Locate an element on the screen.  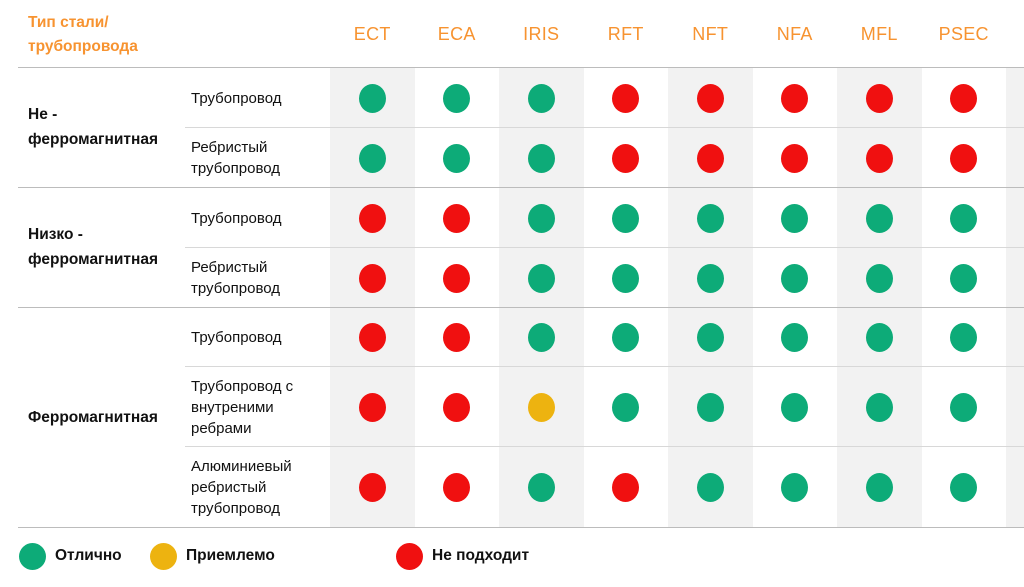
legend-label: Отлично is located at coordinates (88, 555).